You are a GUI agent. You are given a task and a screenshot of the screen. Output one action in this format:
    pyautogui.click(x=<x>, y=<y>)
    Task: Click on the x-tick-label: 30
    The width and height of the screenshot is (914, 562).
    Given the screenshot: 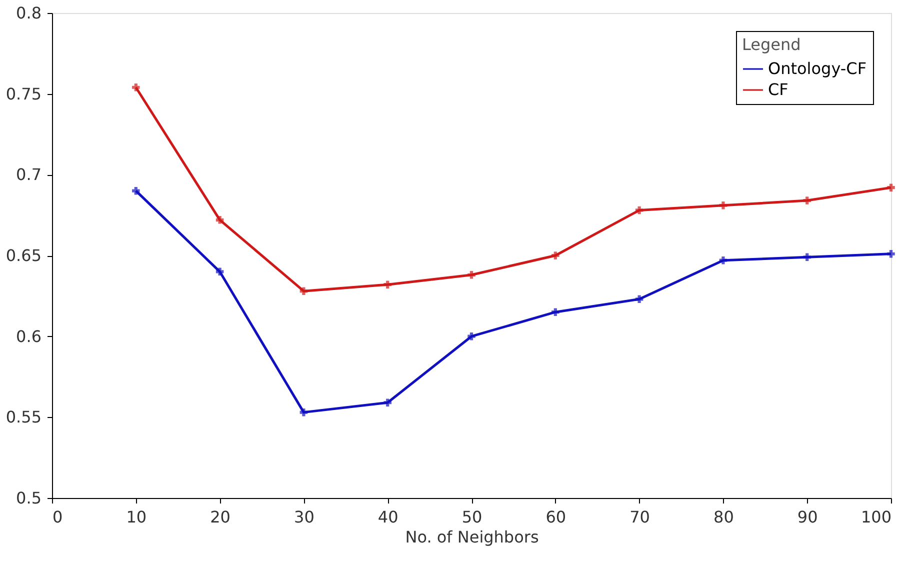 What is the action you would take?
    pyautogui.click(x=304, y=517)
    